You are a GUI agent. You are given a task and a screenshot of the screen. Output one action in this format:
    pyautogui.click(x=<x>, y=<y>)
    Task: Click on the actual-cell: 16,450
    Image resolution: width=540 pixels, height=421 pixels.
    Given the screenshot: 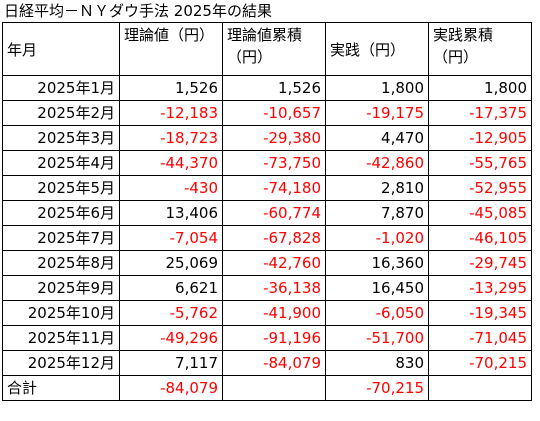 What is the action you would take?
    pyautogui.click(x=377, y=288)
    